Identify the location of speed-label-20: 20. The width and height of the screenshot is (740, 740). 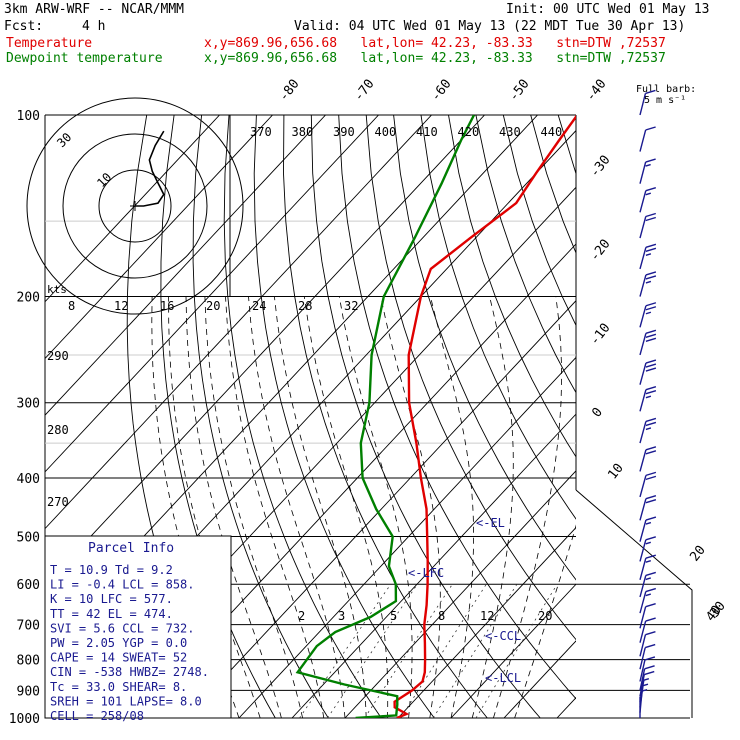
(213, 306).